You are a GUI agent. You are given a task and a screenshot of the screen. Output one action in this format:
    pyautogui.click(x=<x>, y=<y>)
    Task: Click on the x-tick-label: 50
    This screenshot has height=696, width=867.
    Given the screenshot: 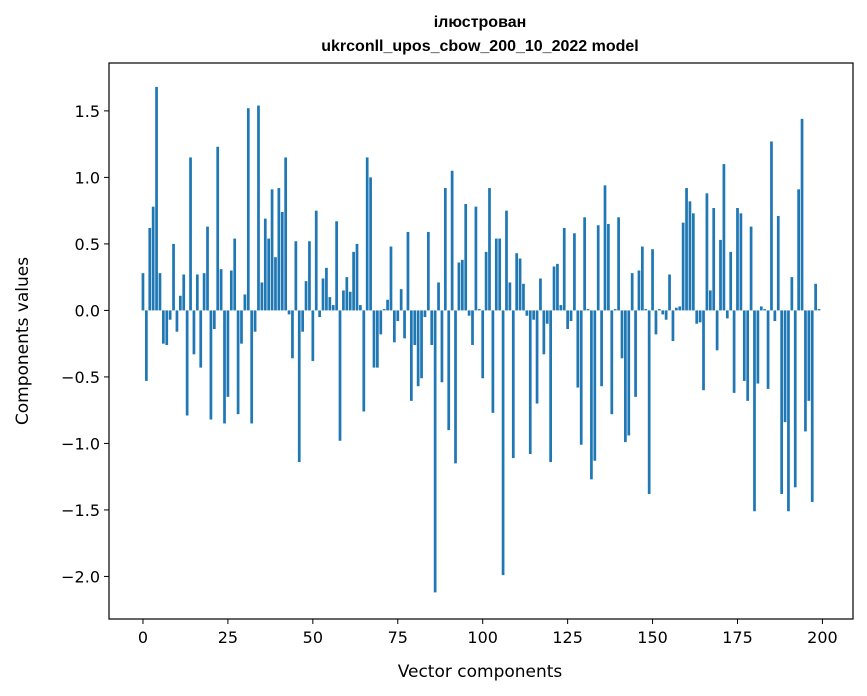 What is the action you would take?
    pyautogui.click(x=313, y=637)
    